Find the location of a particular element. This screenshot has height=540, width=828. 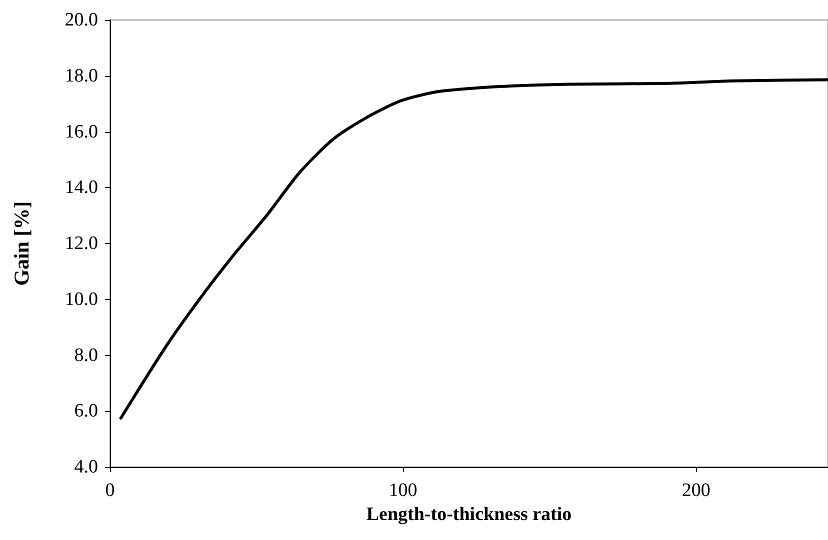

y-axis-title: Gain [%] is located at coordinates (22, 243).